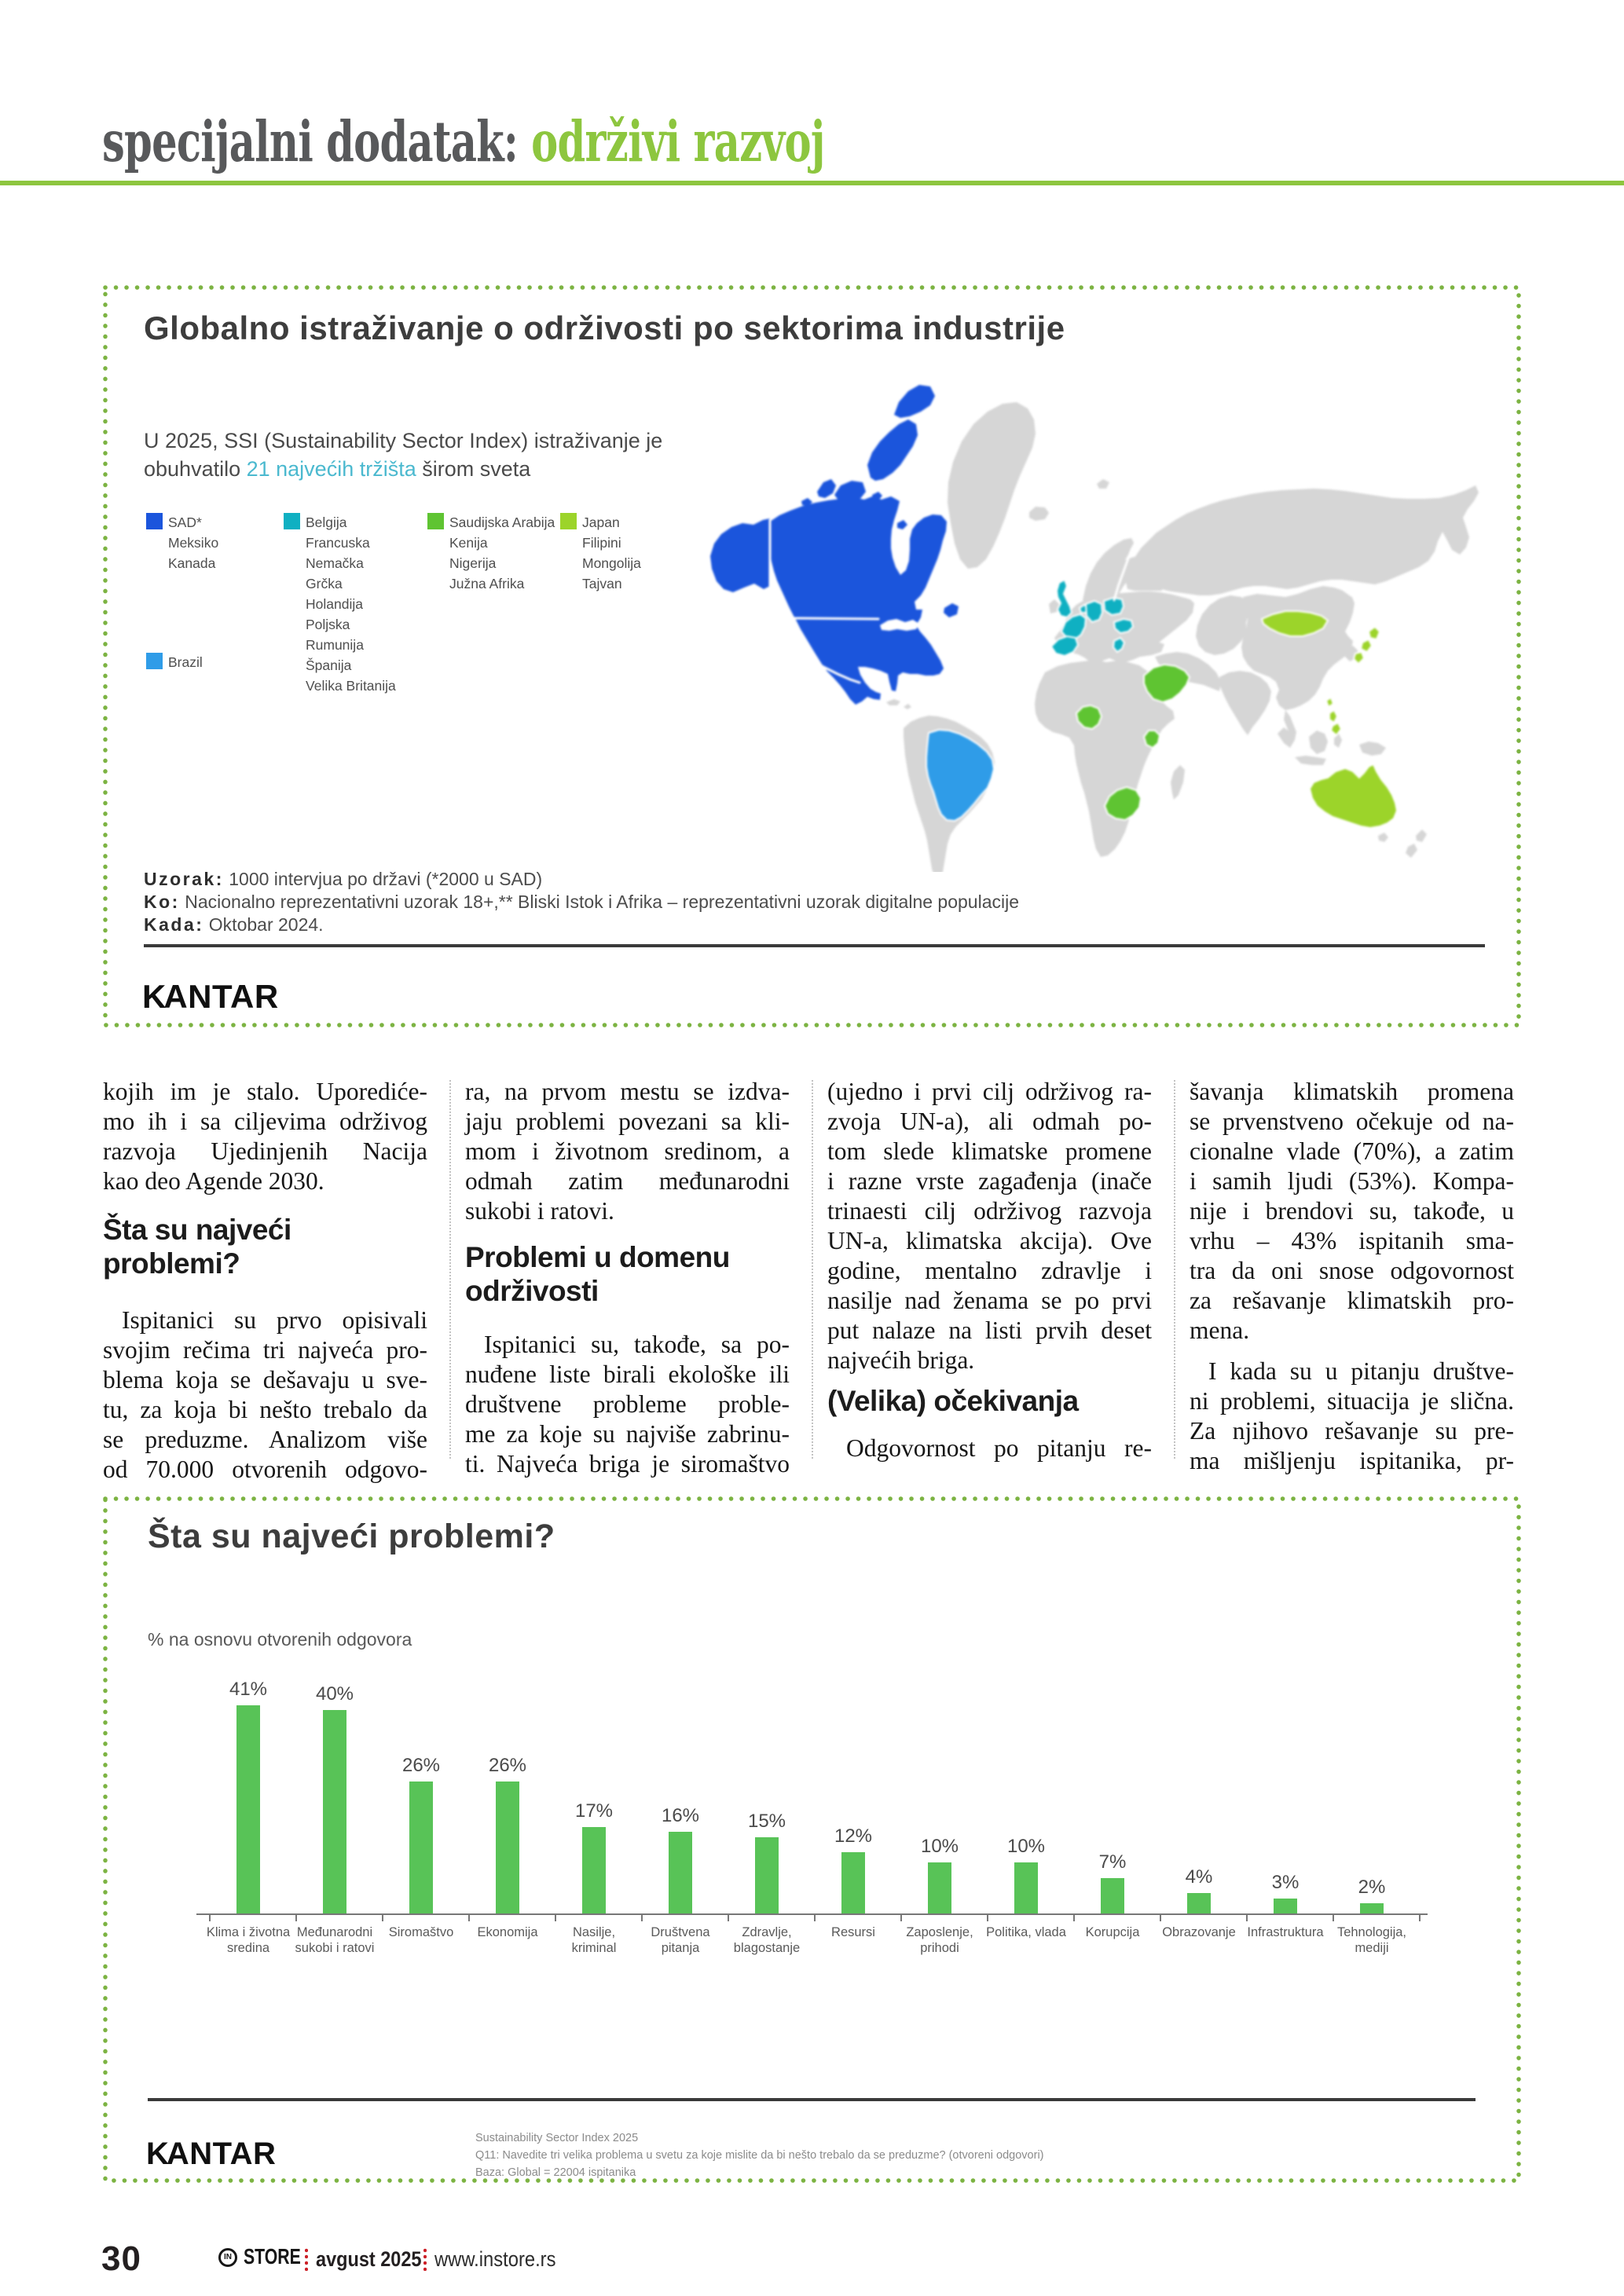 The width and height of the screenshot is (1624, 2296). I want to click on paragraph-line: mom i životnom sredinom, a, so click(627, 1151).